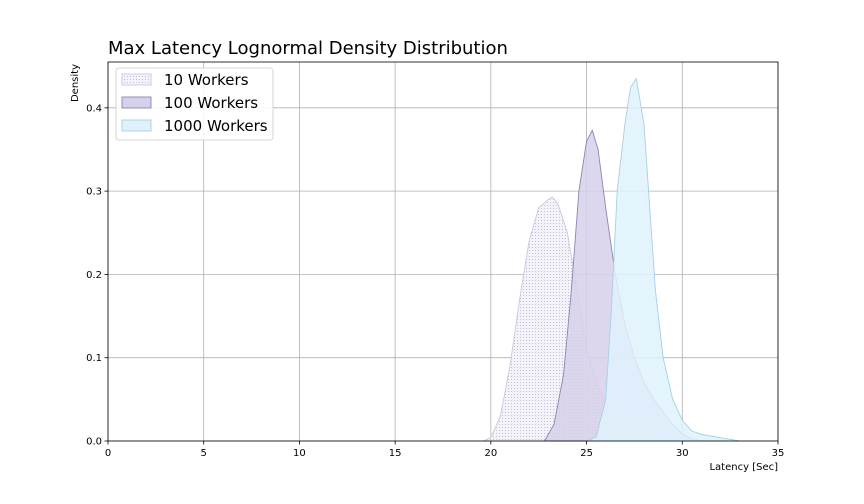 The height and width of the screenshot is (504, 864). I want to click on y-tick-label: 0.4, so click(94, 108).